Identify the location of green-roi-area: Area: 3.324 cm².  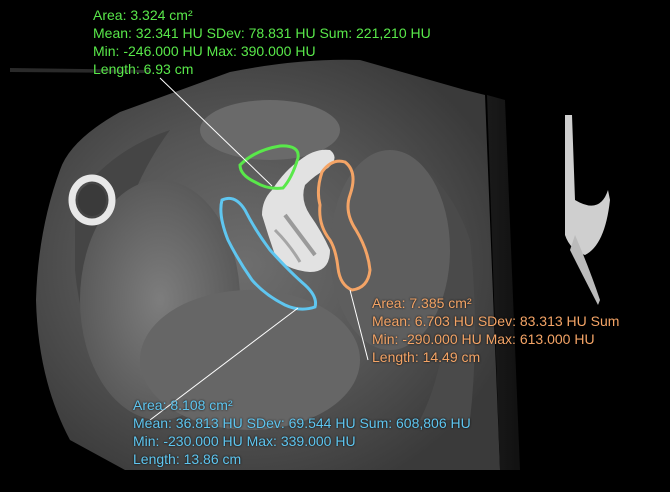
(143, 15).